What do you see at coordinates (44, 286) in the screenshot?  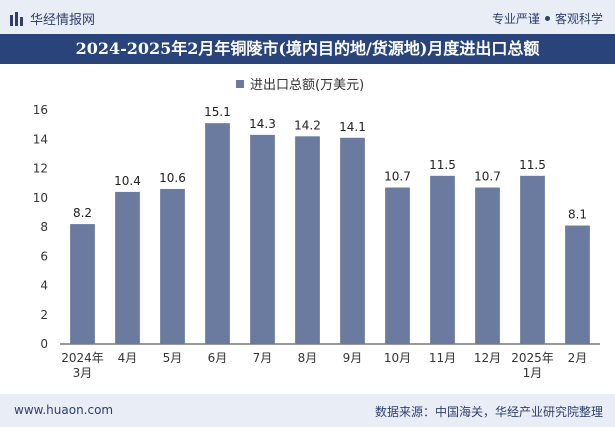 I see `y-tick-label: 4` at bounding box center [44, 286].